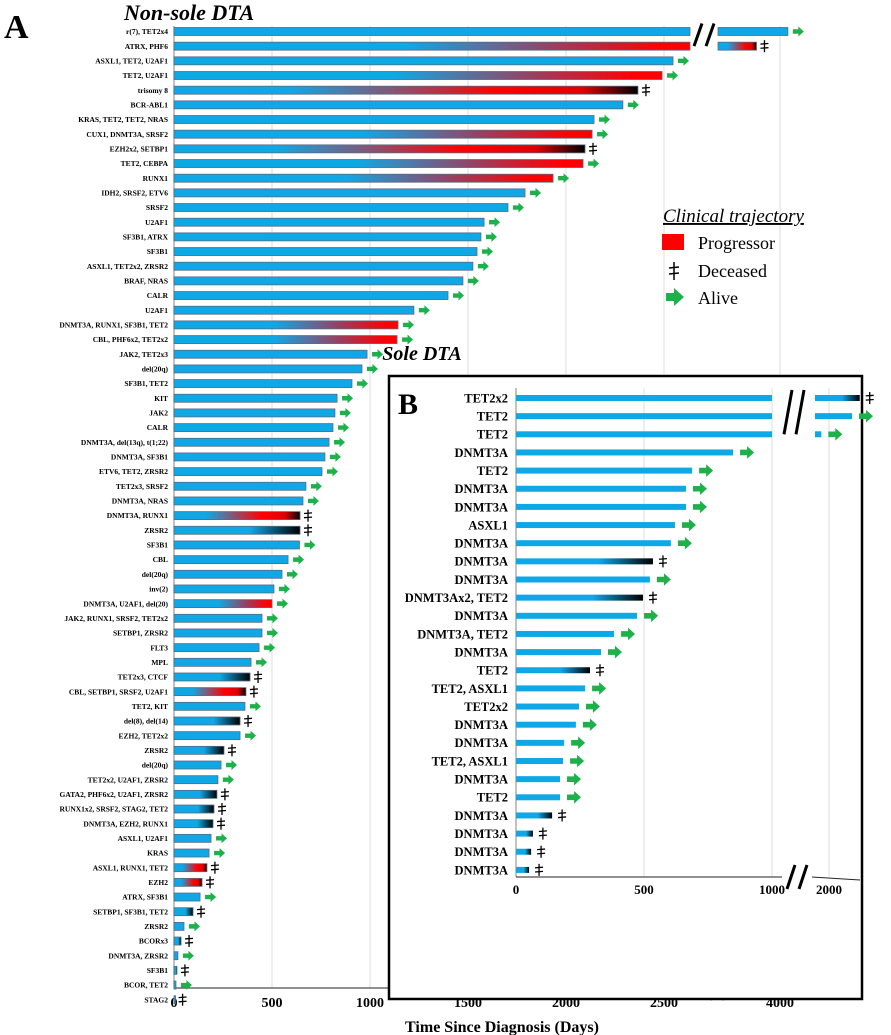  What do you see at coordinates (158, 295) in the screenshot?
I see `row-label: CALR` at bounding box center [158, 295].